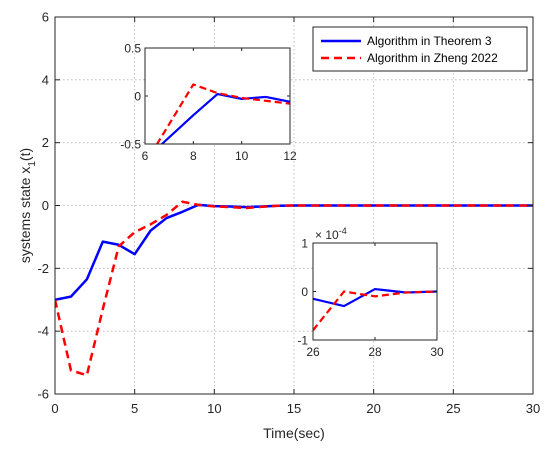 The height and width of the screenshot is (450, 550). Describe the element at coordinates (304, 292) in the screenshot. I see `inset2-ytick-label-1: 0` at that location.